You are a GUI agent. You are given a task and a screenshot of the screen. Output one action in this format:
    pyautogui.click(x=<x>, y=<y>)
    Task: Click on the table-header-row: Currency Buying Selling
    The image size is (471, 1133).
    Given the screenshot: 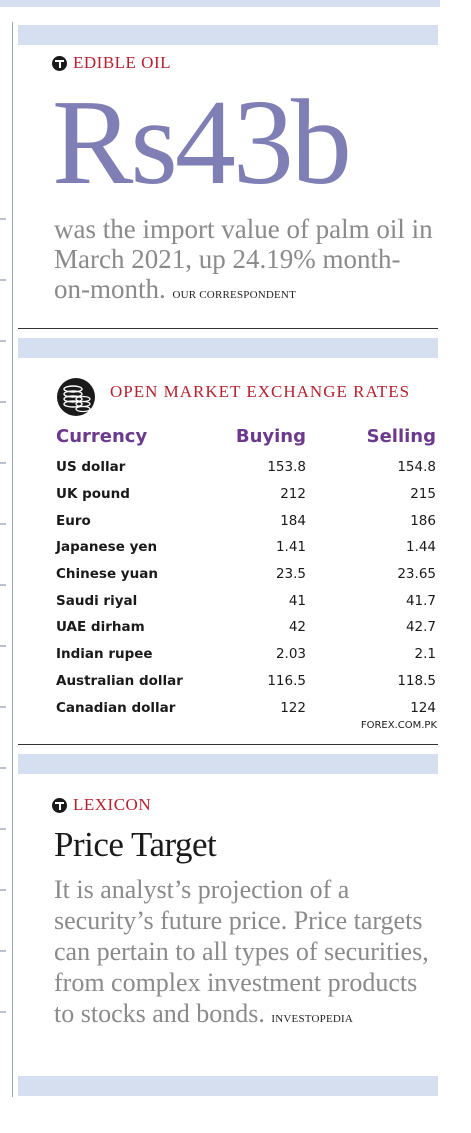 What is the action you would take?
    pyautogui.click(x=246, y=439)
    